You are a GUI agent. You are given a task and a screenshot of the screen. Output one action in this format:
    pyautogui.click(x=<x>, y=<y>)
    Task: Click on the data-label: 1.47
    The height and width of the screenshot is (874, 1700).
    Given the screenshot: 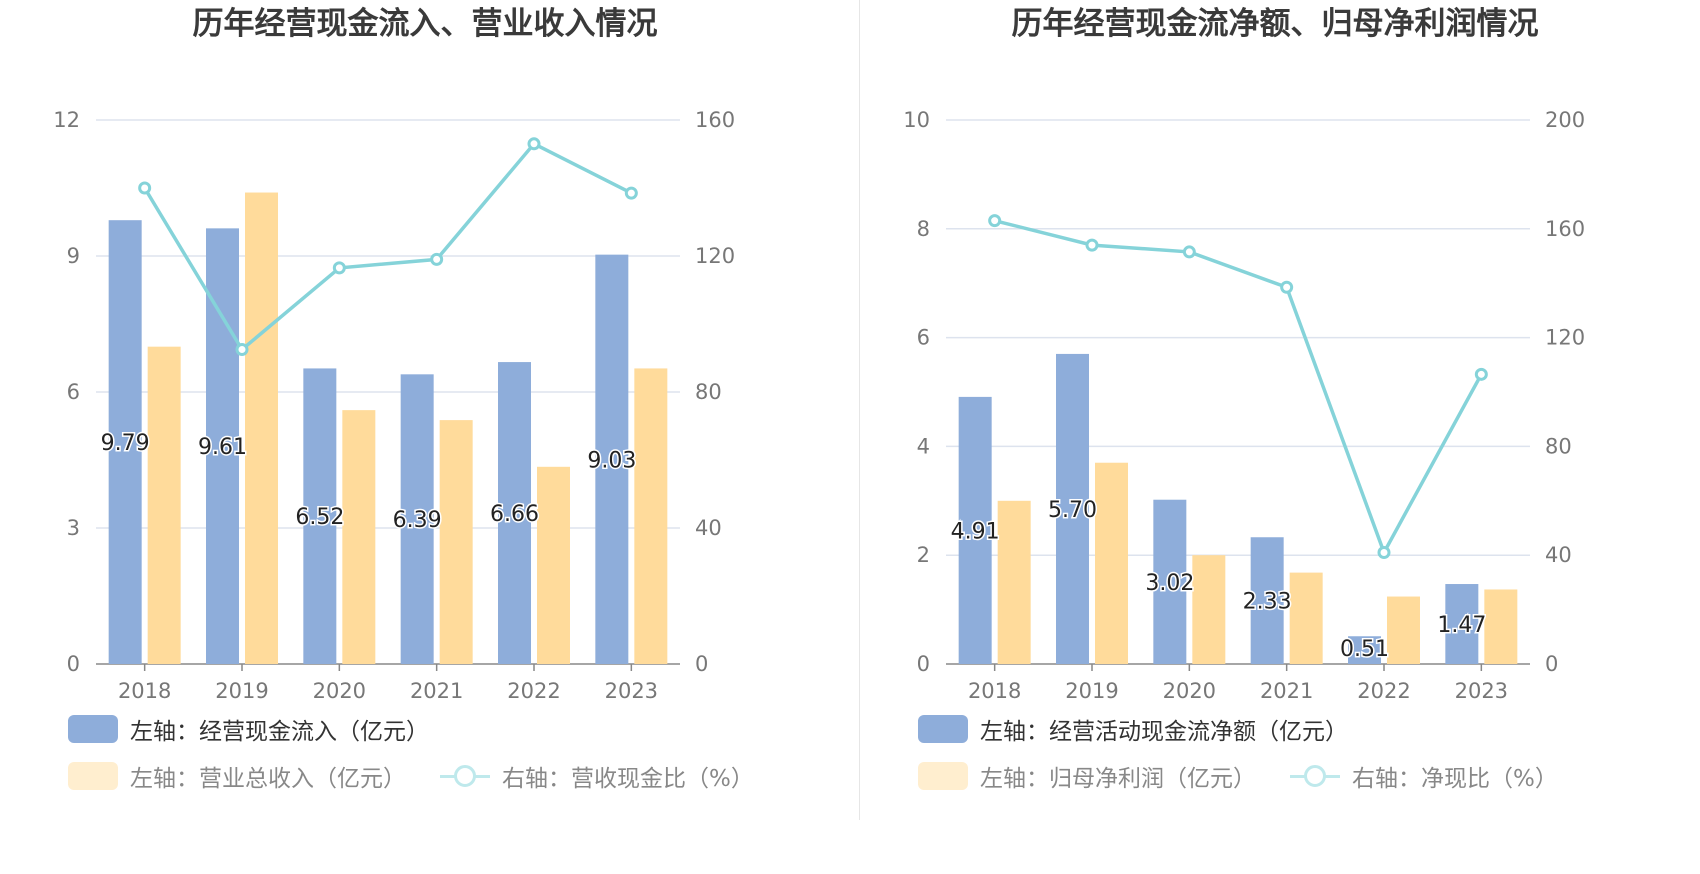 What is the action you would take?
    pyautogui.click(x=1461, y=625)
    